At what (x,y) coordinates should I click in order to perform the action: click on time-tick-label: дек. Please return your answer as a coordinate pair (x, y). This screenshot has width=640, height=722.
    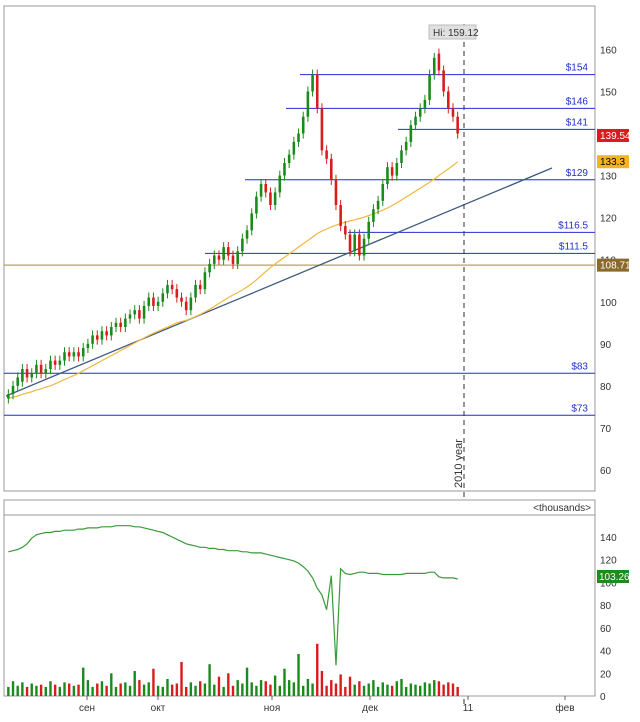
    Looking at the image, I should click on (370, 708).